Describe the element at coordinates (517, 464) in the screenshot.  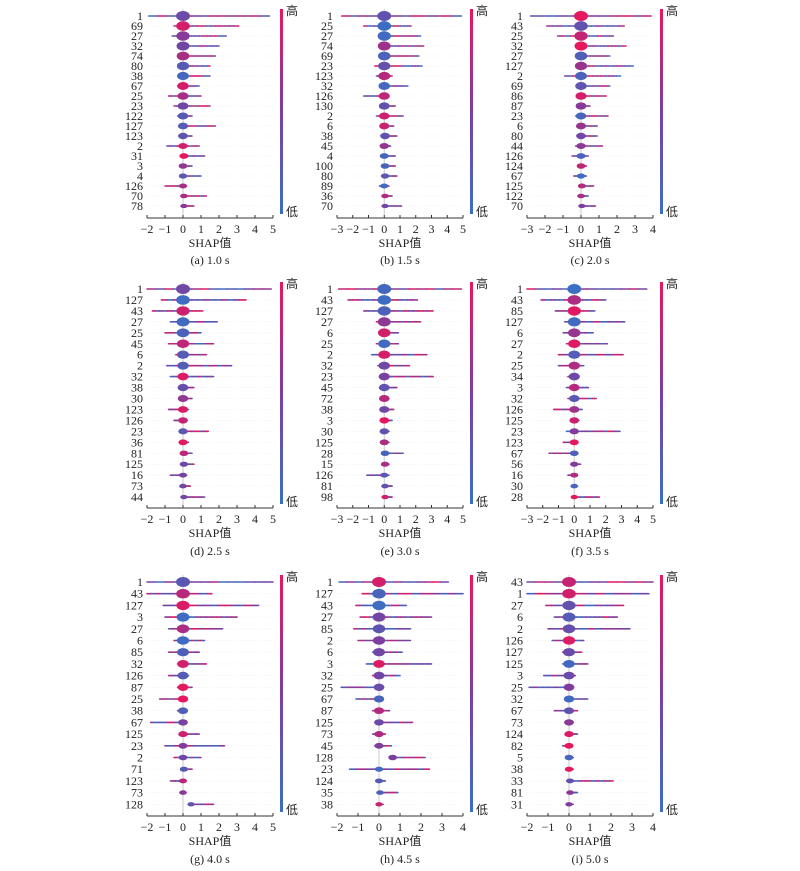
I see `feature-label: 56` at that location.